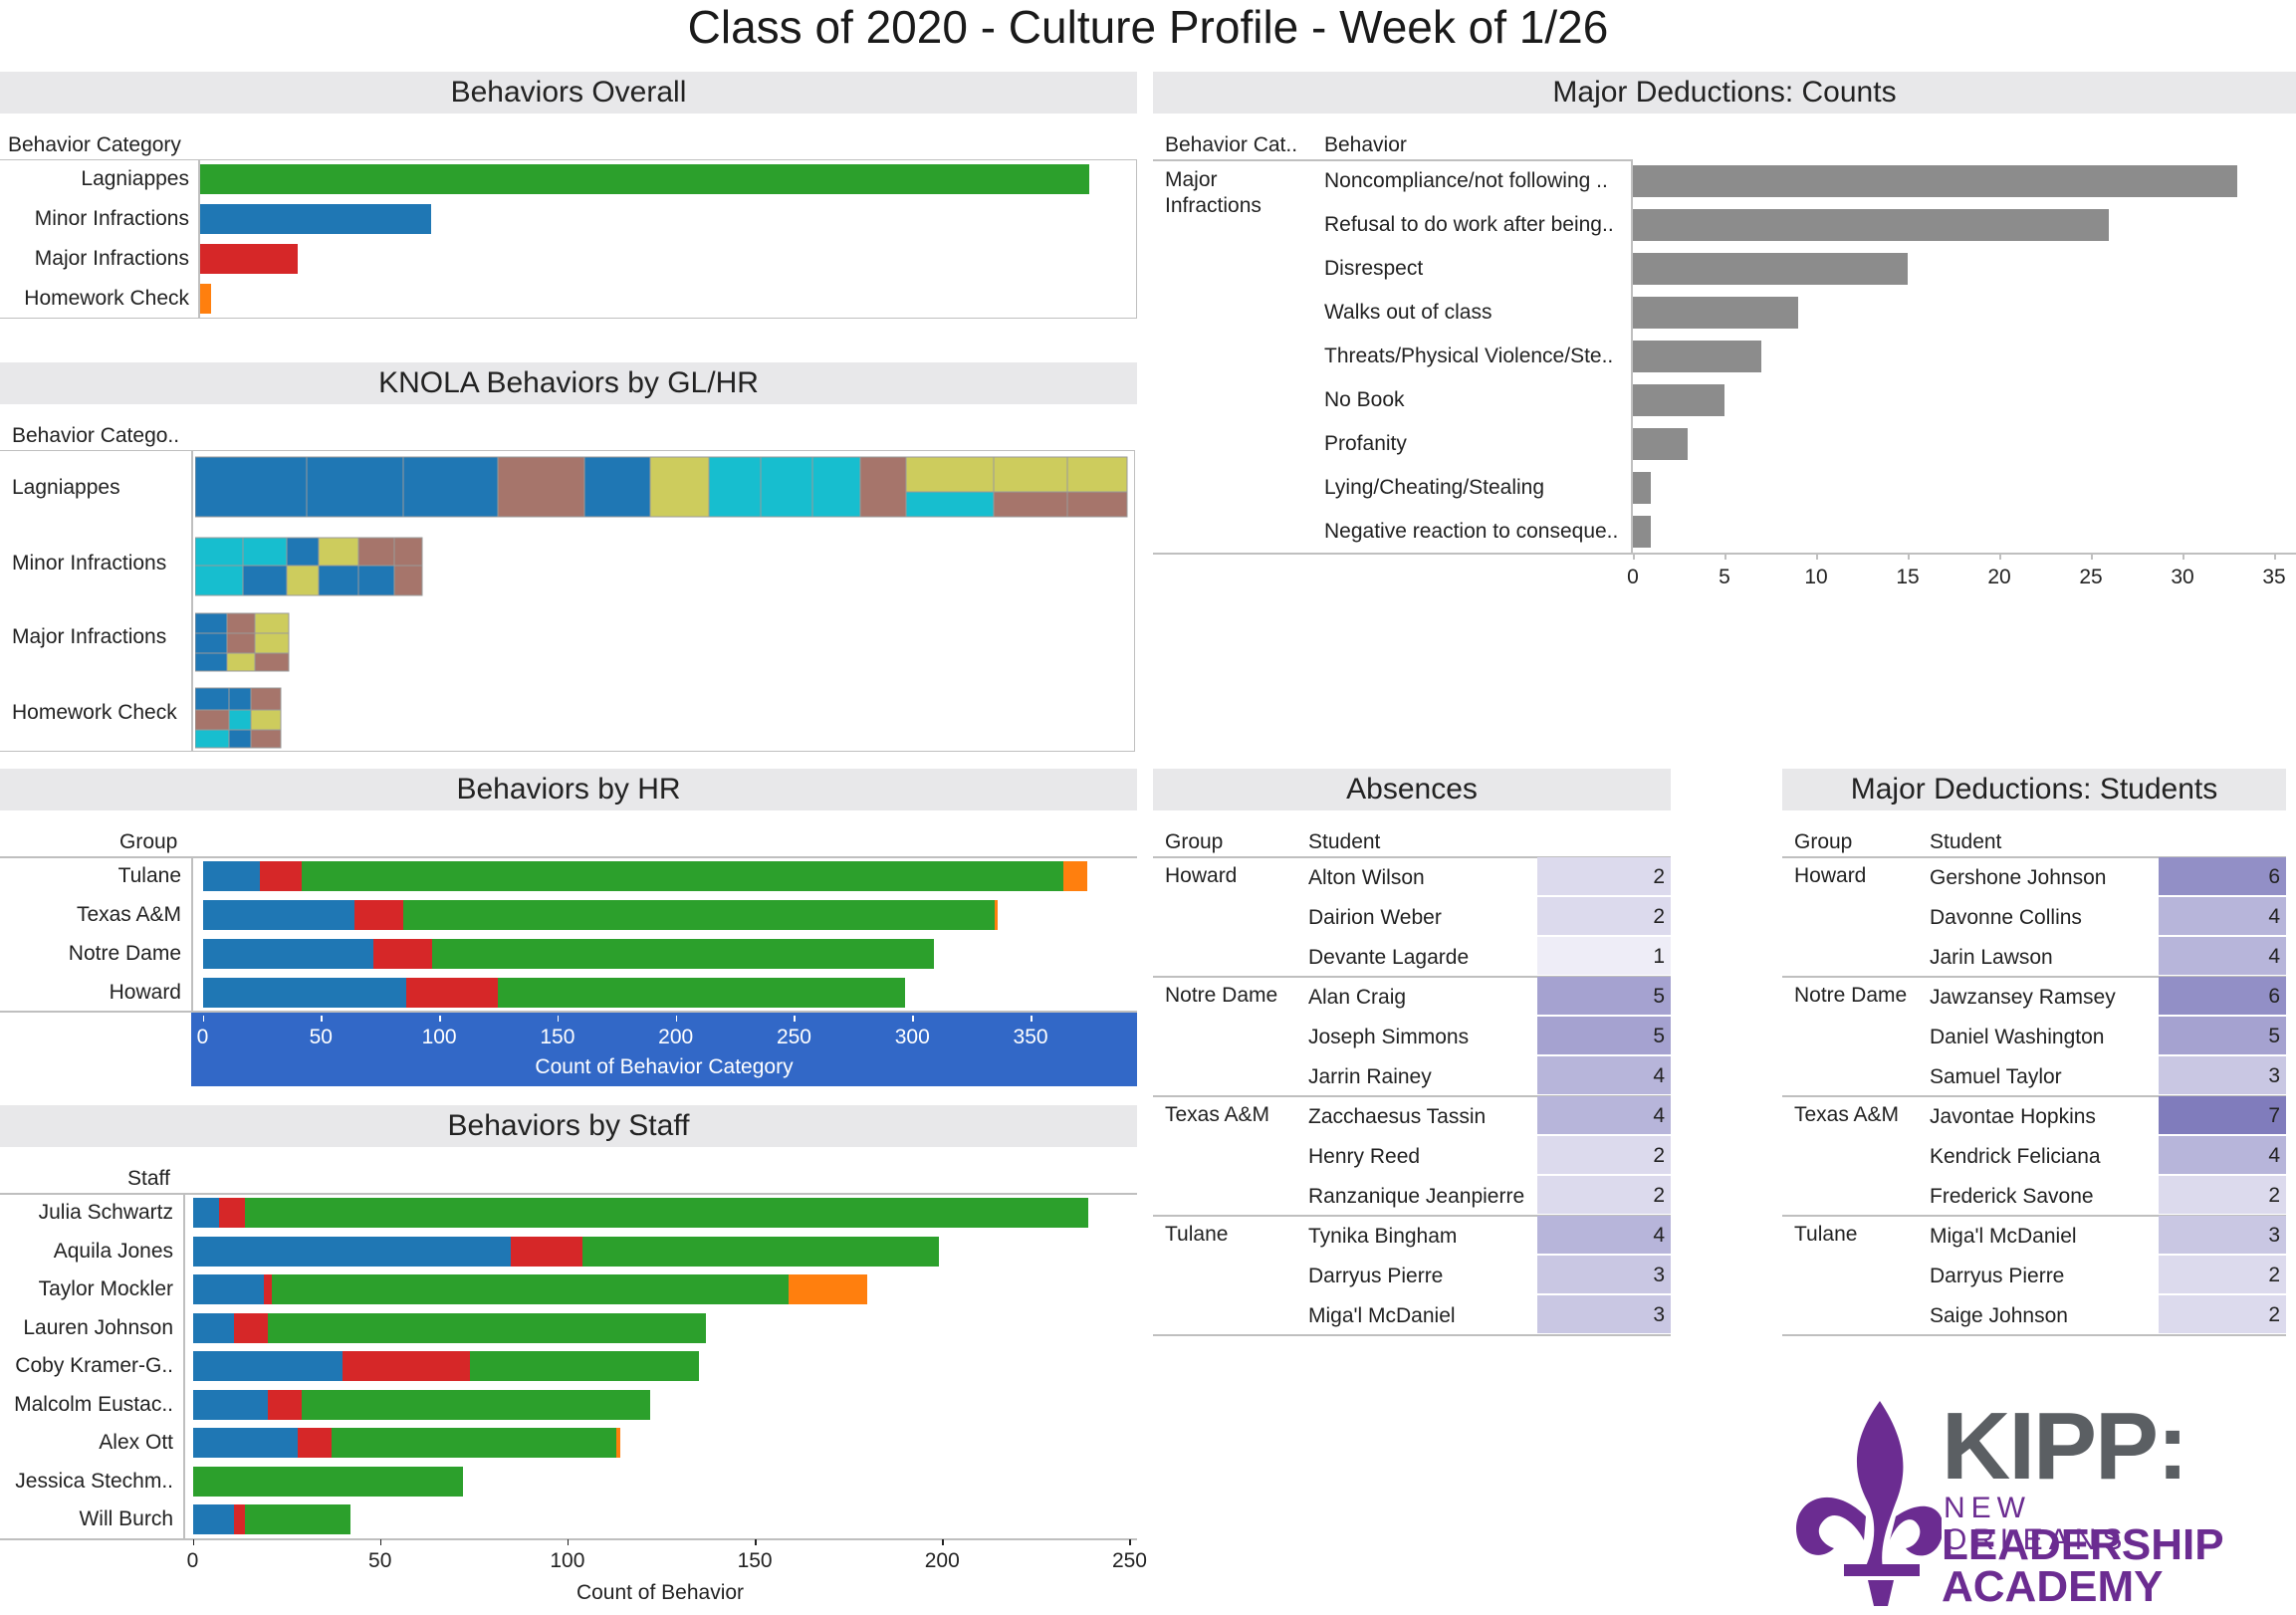 This screenshot has height=1615, width=2296. Describe the element at coordinates (1997, 1276) in the screenshot. I see `table-student-name: Darryus Pierre` at that location.